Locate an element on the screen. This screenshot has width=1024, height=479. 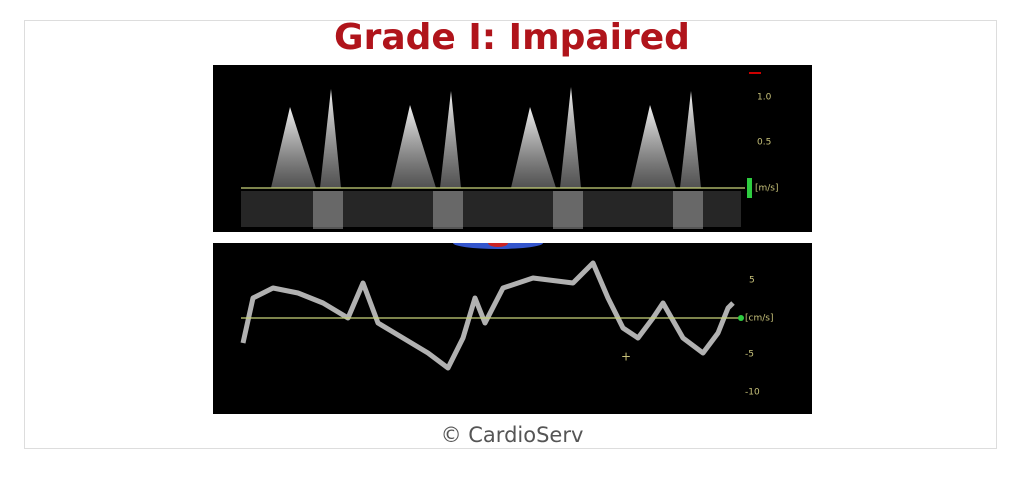
marker: + is located at coordinates (626, 357).